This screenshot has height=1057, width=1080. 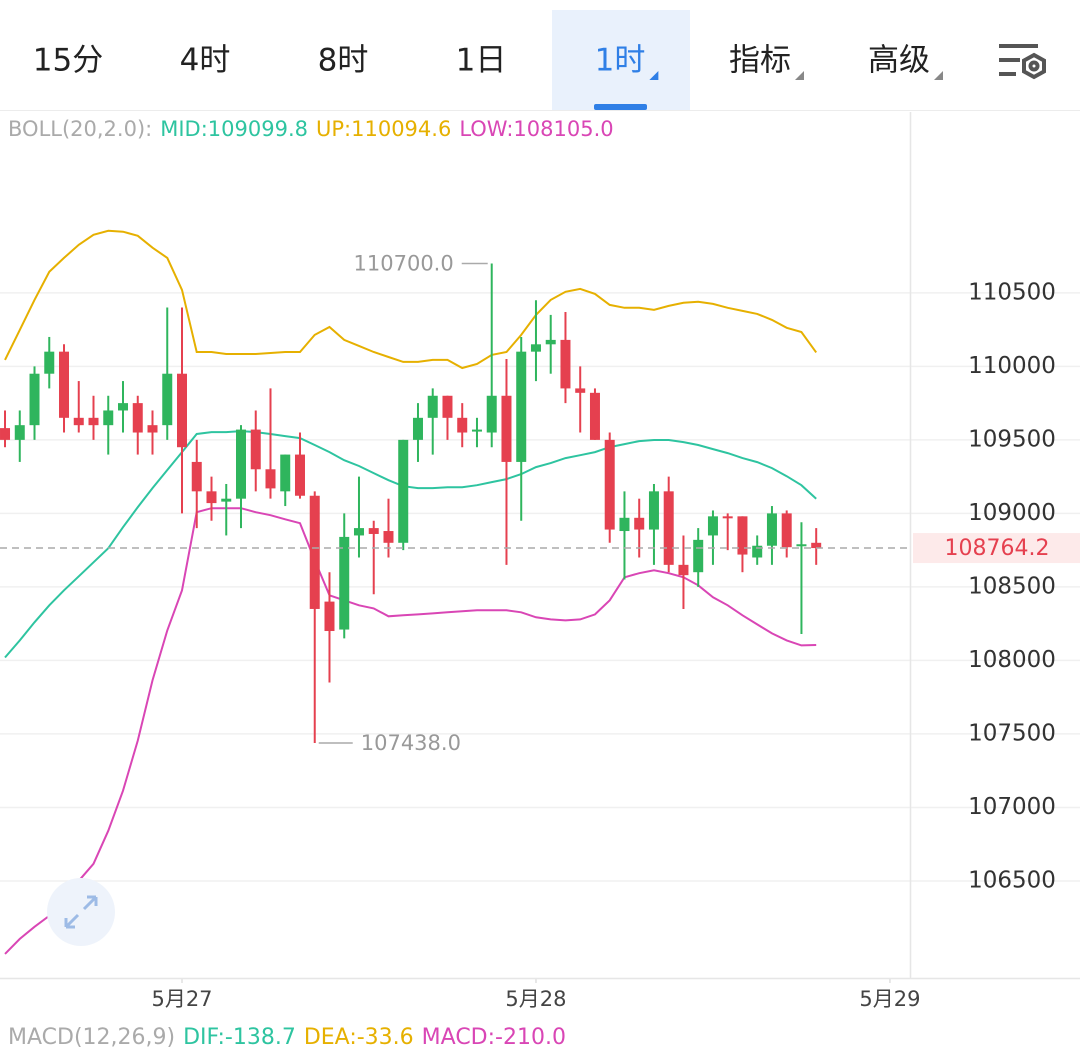 I want to click on settings-icon, so click(x=1022, y=62).